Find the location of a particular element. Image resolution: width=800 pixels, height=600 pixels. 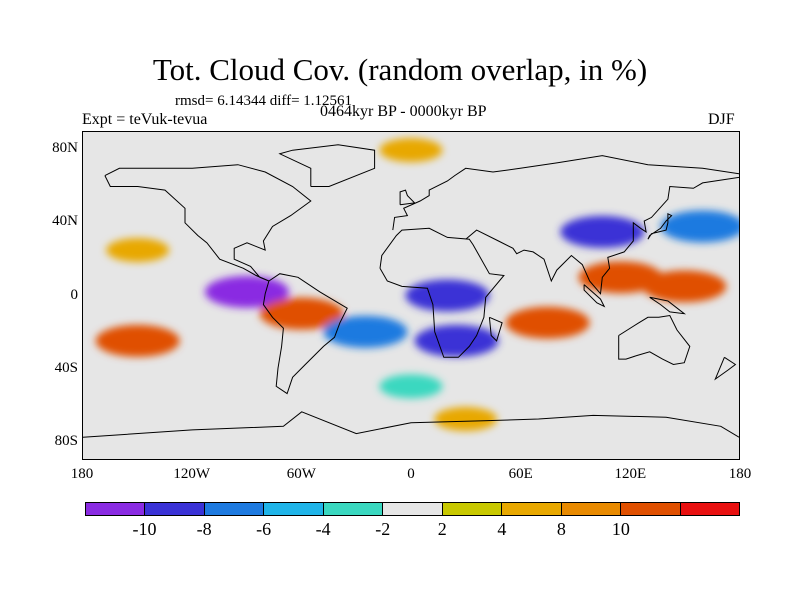

chart-title: Tot. Cloud Cov. (random overlap, in %) is located at coordinates (400, 69).